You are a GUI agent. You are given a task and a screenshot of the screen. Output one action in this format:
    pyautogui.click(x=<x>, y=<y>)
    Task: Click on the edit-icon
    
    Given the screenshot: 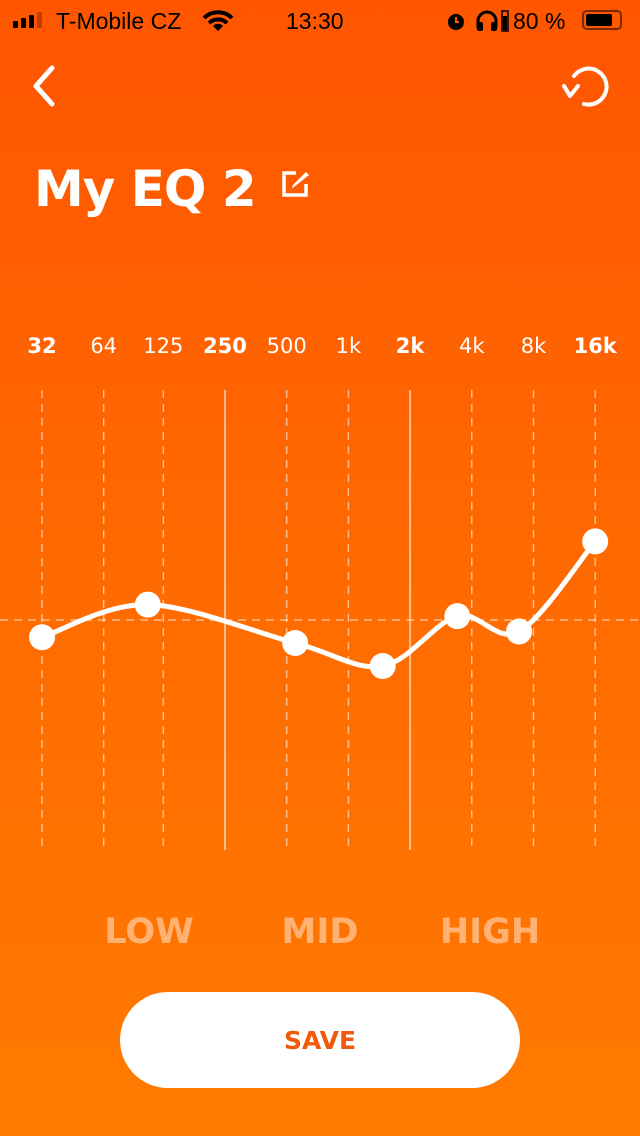 What is the action you would take?
    pyautogui.click(x=297, y=184)
    